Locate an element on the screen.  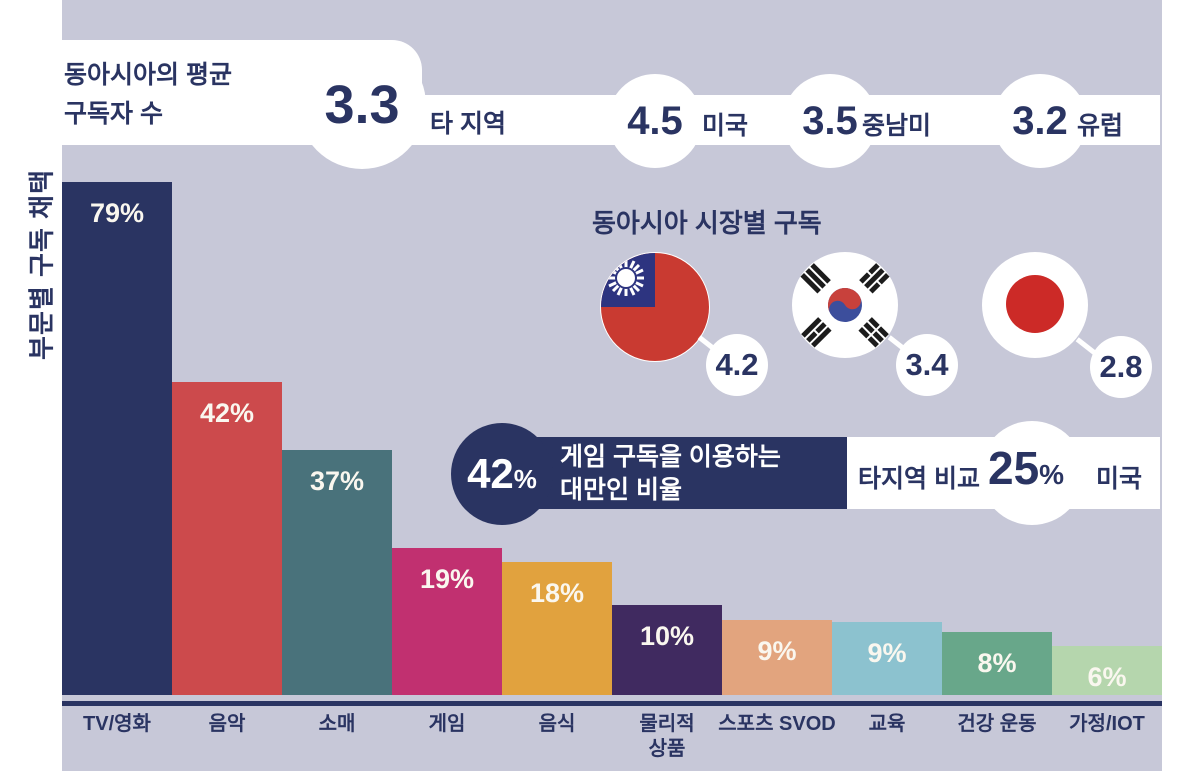
south-korea-flag-icon is located at coordinates (845, 305).